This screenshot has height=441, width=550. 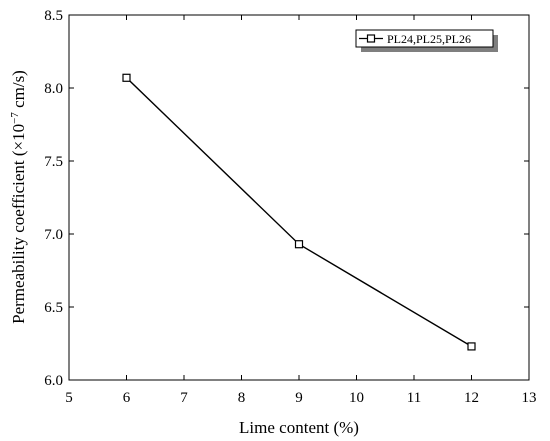 What do you see at coordinates (299, 427) in the screenshot?
I see `x-axis-title: Lime content (%)` at bounding box center [299, 427].